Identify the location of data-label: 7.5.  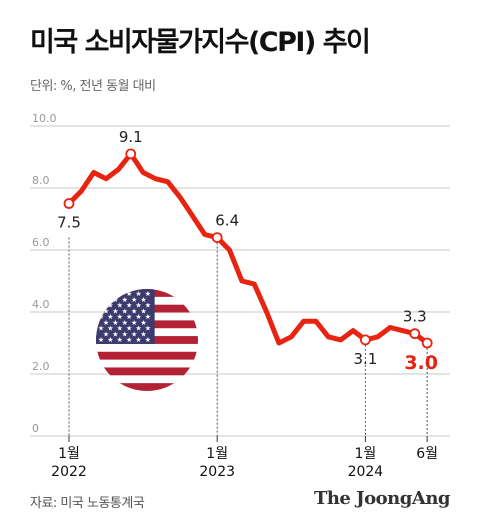
(69, 223).